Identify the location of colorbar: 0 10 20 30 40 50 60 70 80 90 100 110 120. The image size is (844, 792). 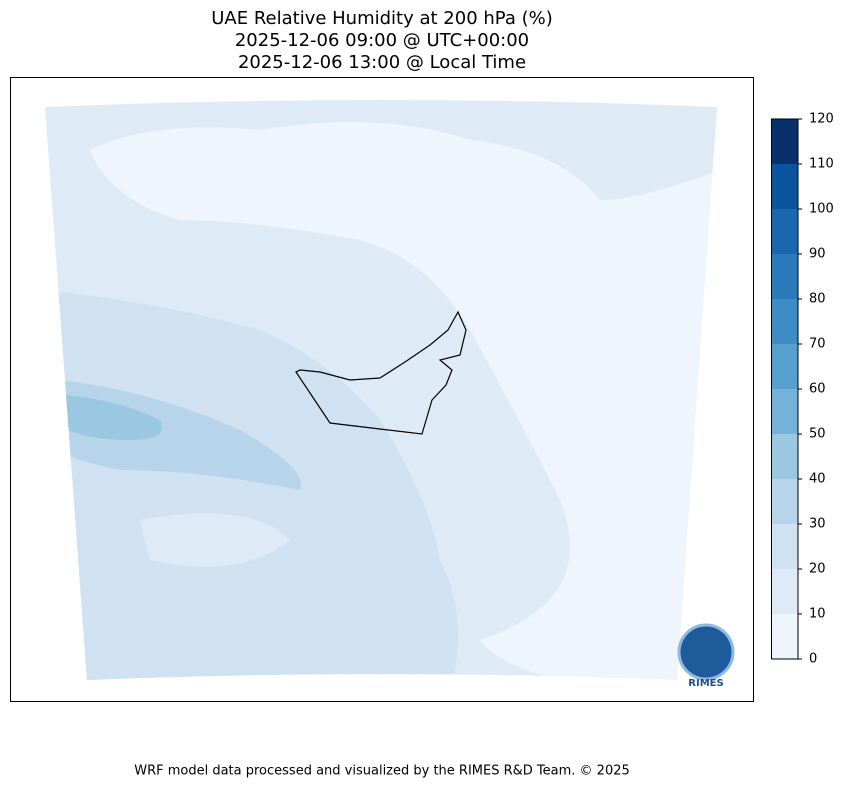
(802, 389).